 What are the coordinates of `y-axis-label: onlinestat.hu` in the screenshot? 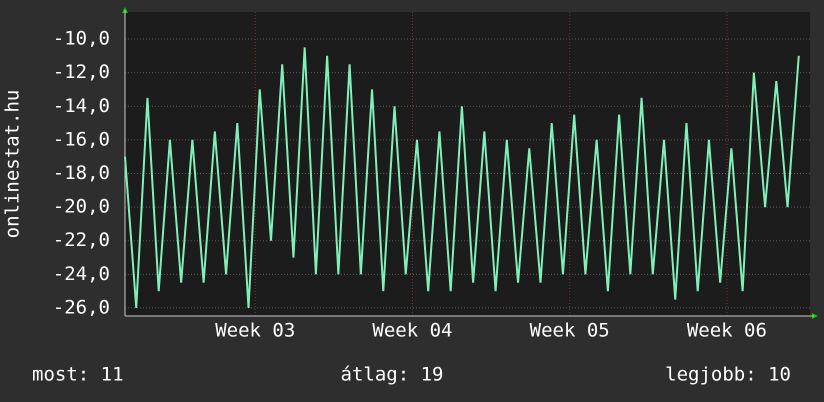 It's located at (13, 164).